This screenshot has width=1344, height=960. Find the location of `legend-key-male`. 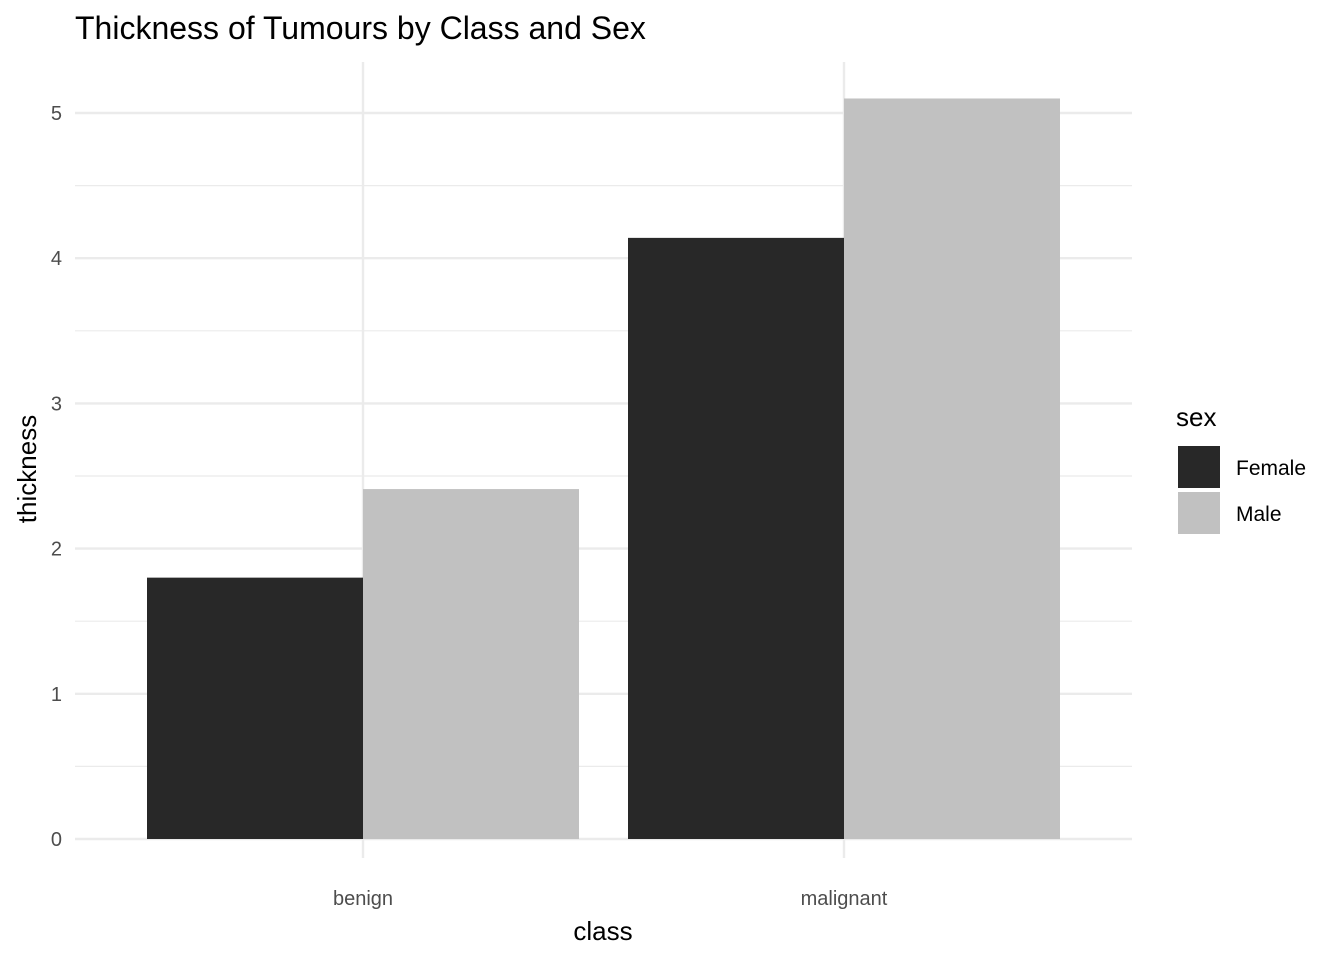

legend-key-male is located at coordinates (1199, 513).